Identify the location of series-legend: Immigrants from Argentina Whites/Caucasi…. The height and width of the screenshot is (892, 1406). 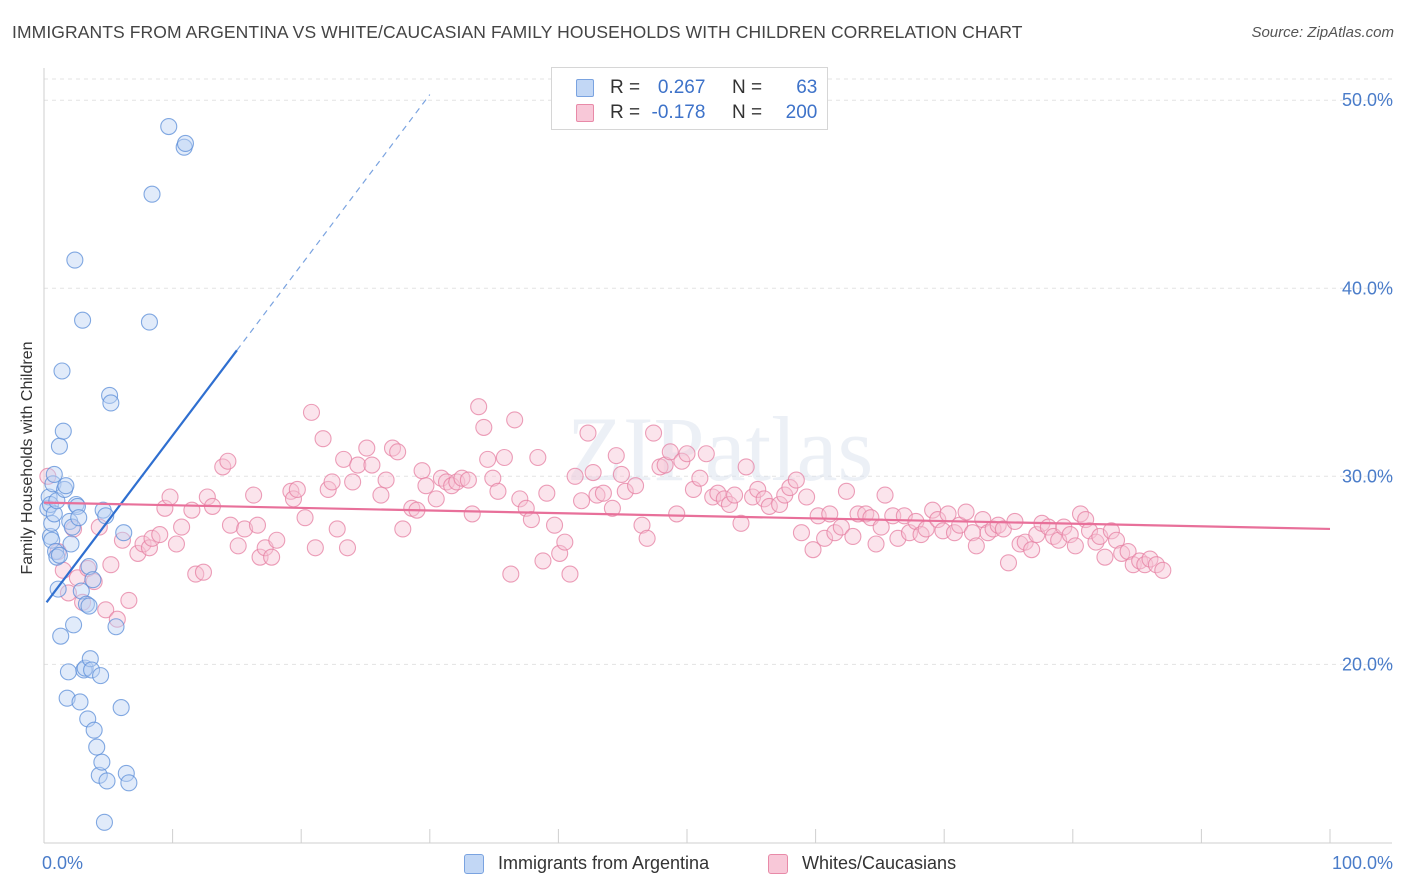
(703, 865).